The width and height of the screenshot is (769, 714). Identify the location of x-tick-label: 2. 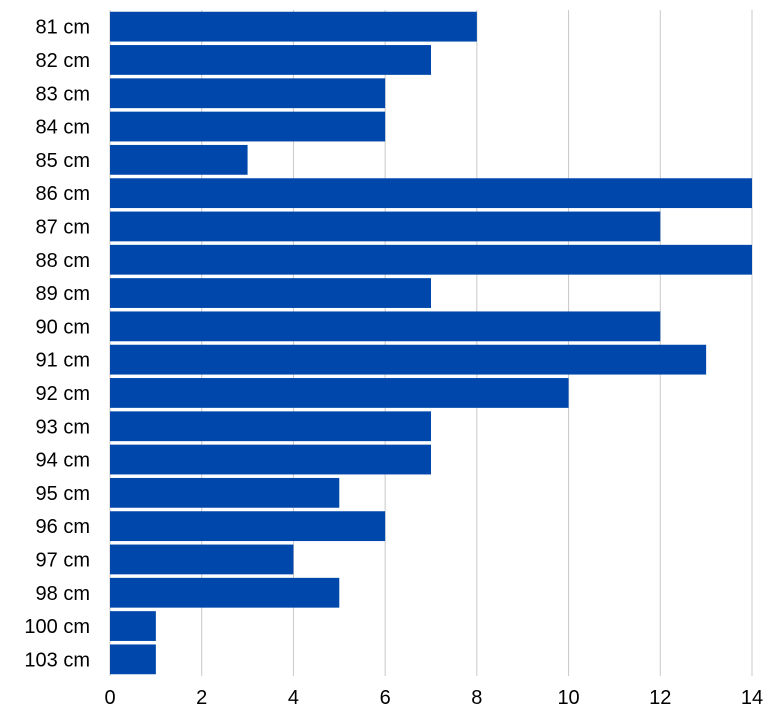
(201, 698).